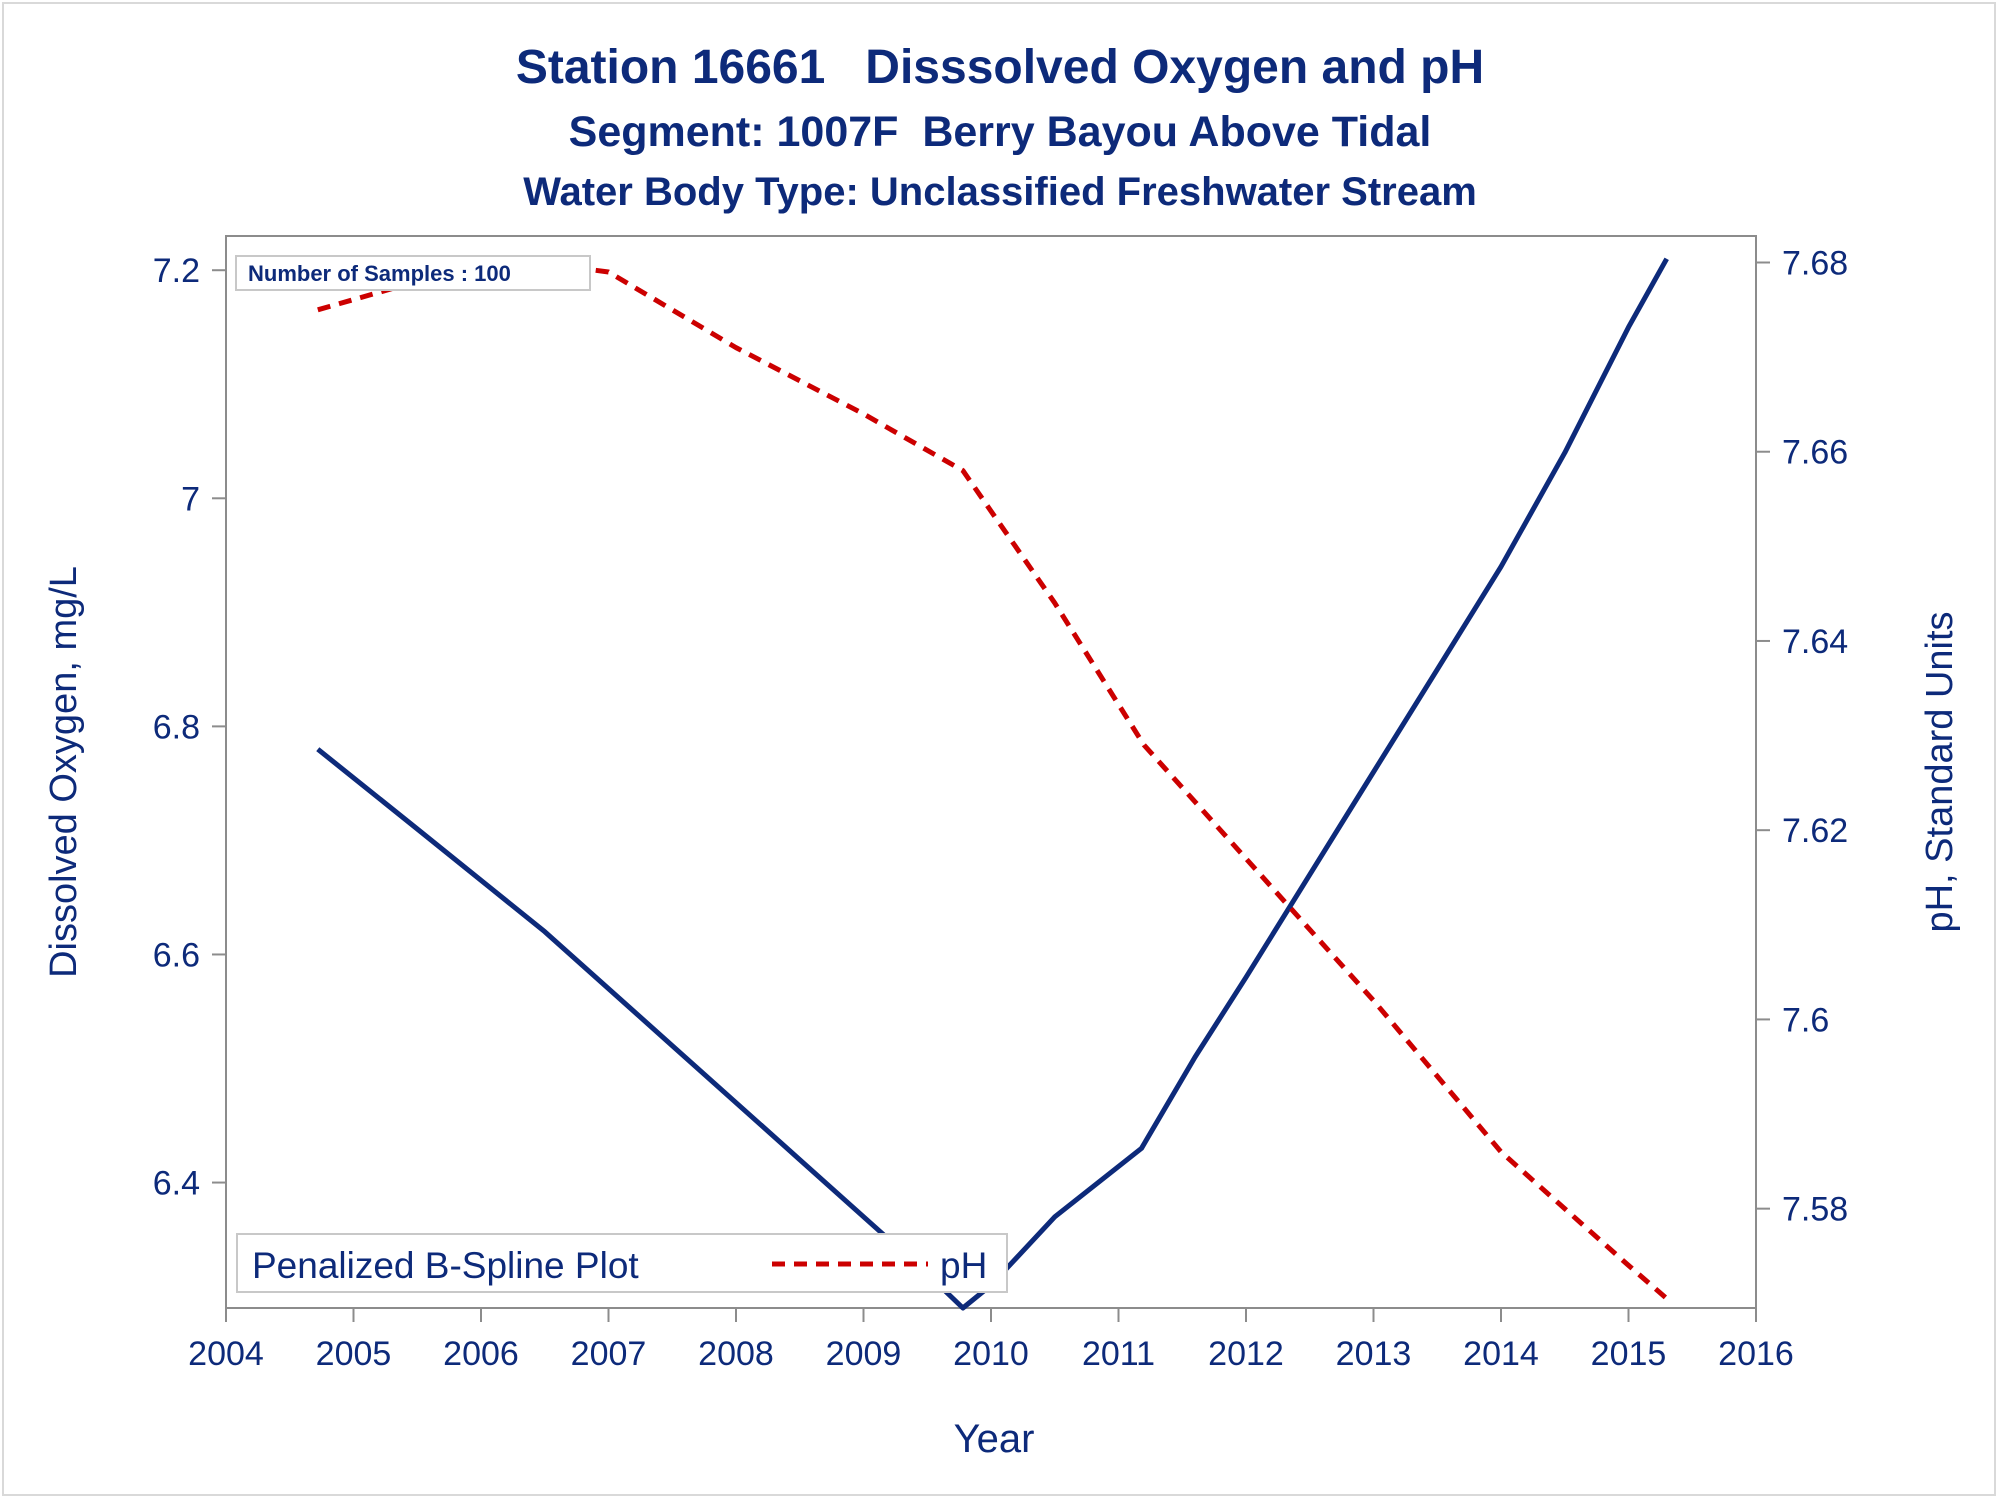 This screenshot has height=1500, width=2000. Describe the element at coordinates (64, 772) in the screenshot. I see `y-axis-label: Dissolved Oxygen, mg/L` at that location.